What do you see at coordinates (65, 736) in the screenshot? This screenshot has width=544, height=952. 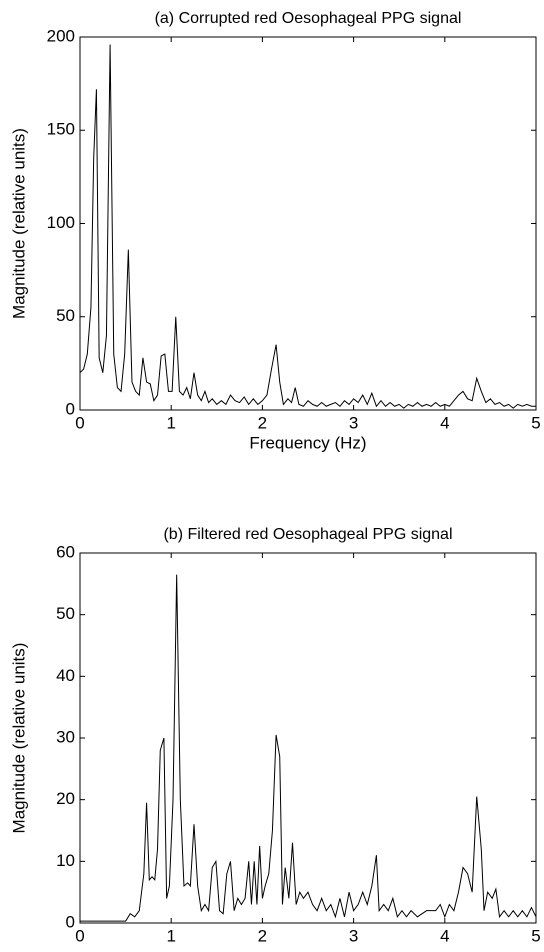 I see `y-tick-label: 30` at bounding box center [65, 736].